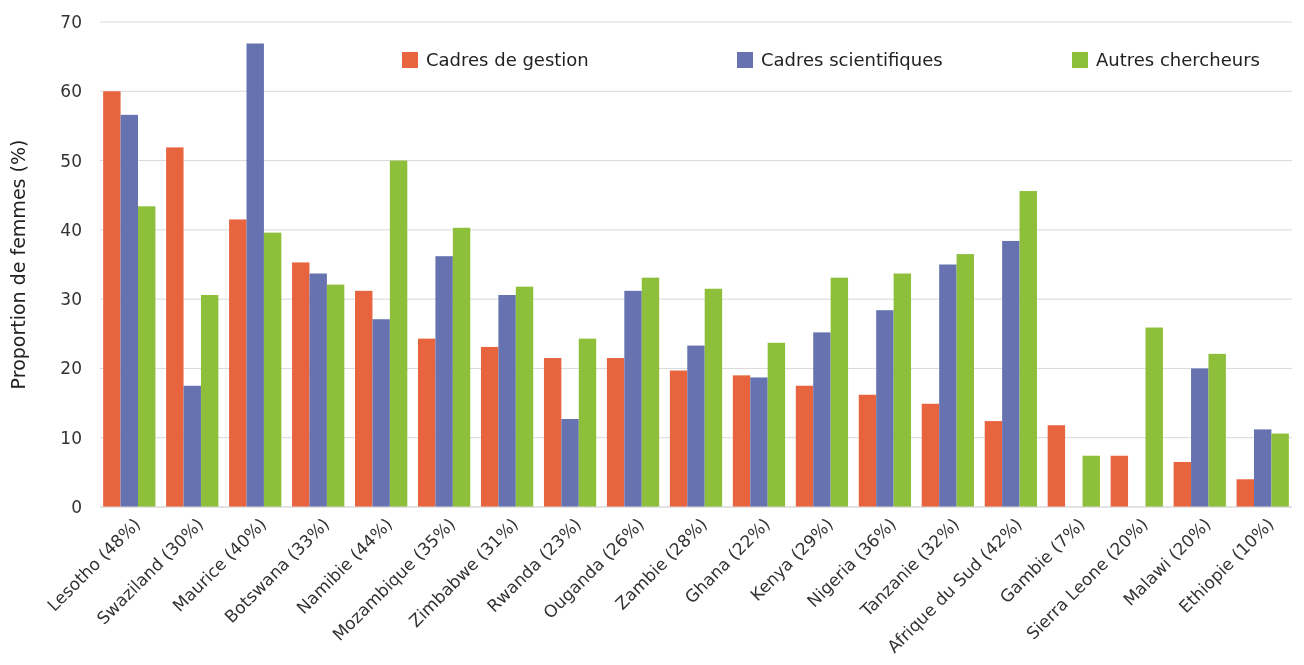  I want to click on y-axis-title: Proportion de femmes (%), so click(18, 264).